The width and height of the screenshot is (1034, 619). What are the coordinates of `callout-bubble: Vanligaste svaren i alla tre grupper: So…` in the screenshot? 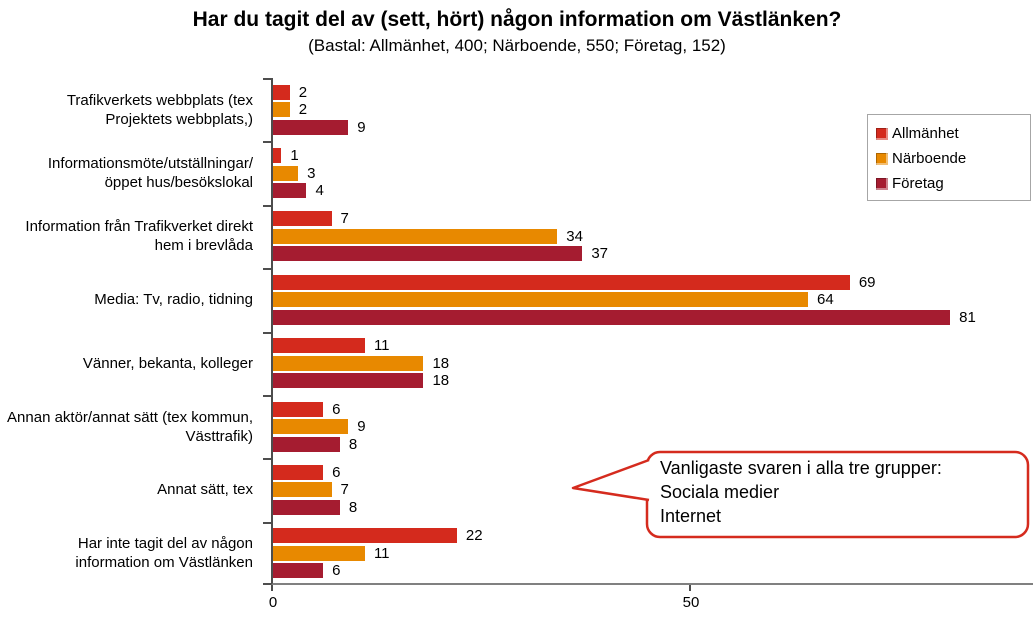 It's located at (799, 495).